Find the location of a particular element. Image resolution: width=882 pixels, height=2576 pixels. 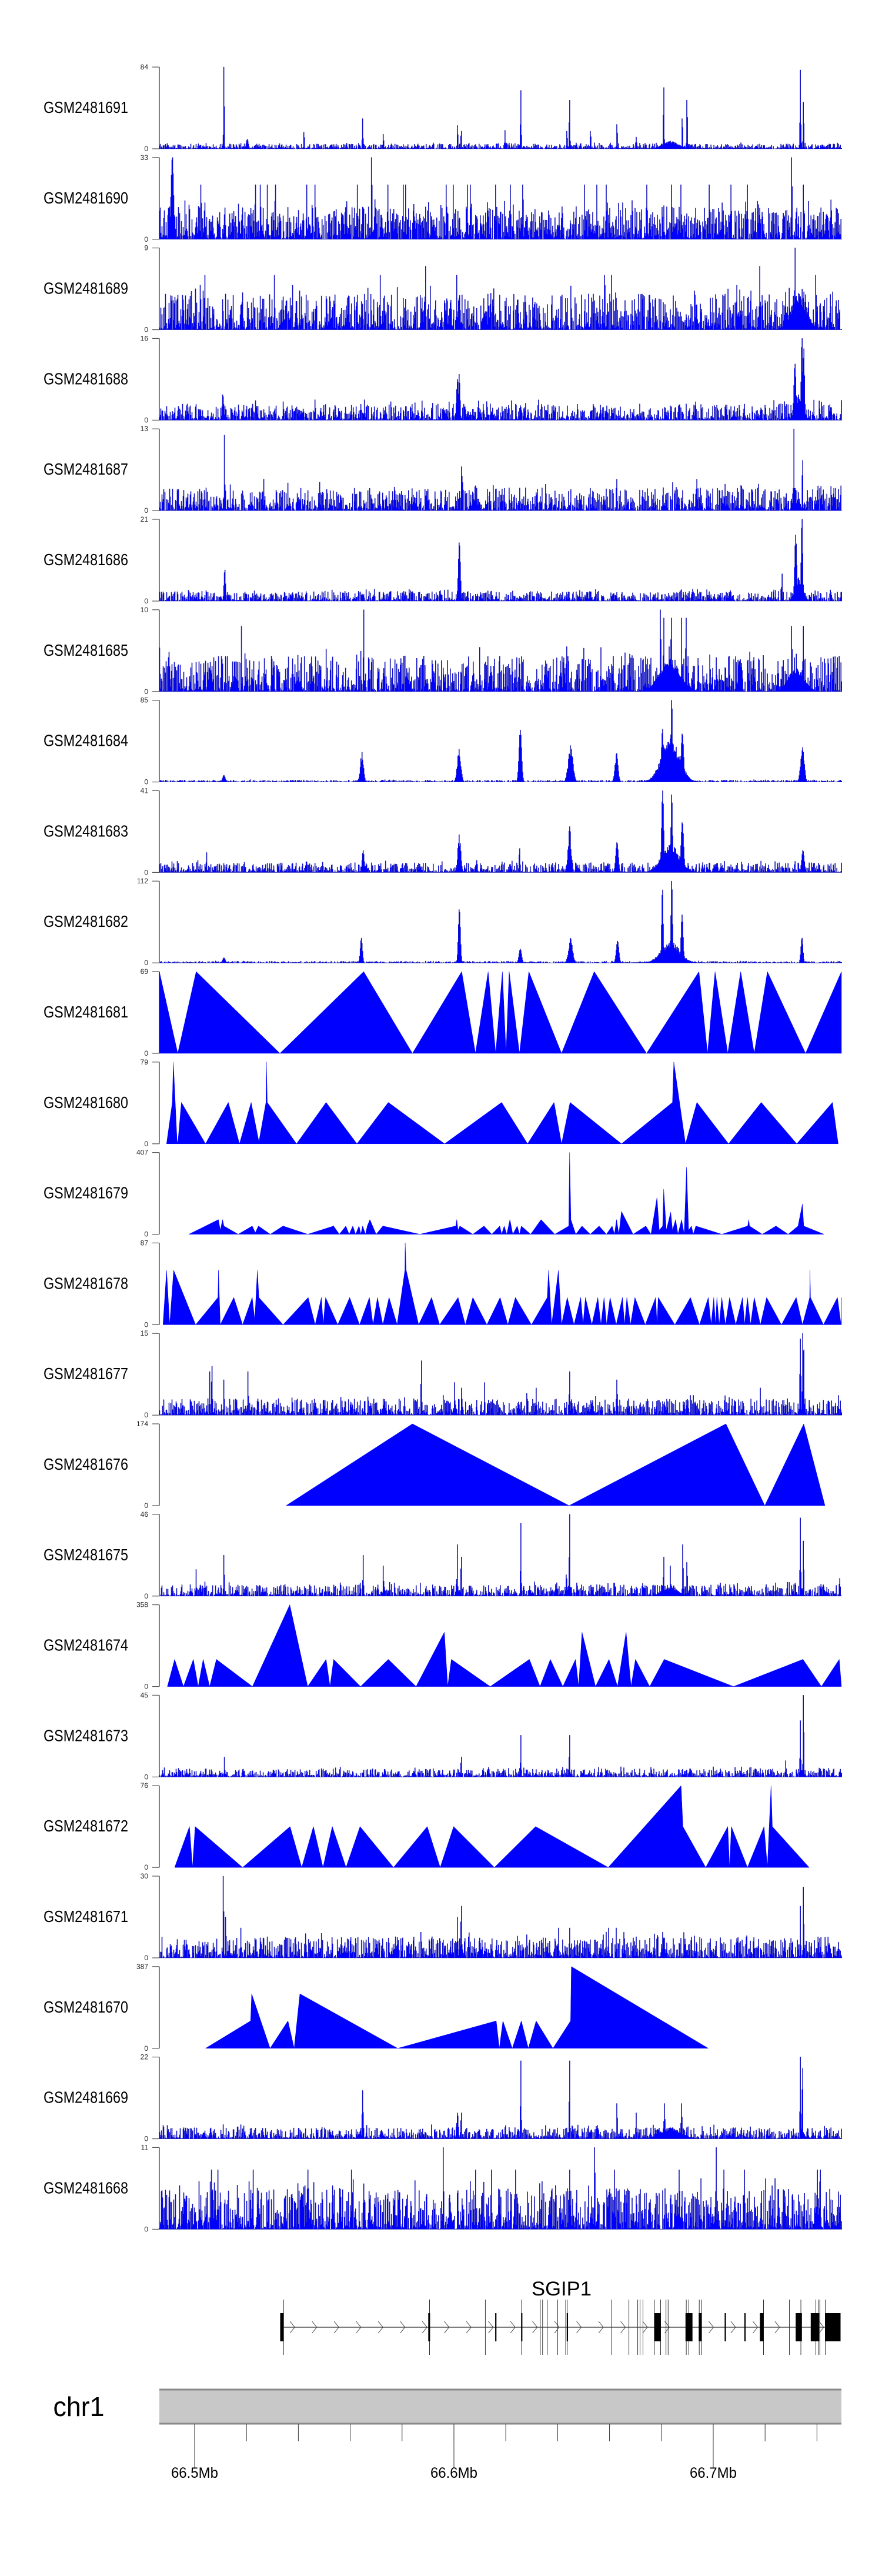

track-GSM2481670: GSM2481670 387 0 is located at coordinates (376, 2008).